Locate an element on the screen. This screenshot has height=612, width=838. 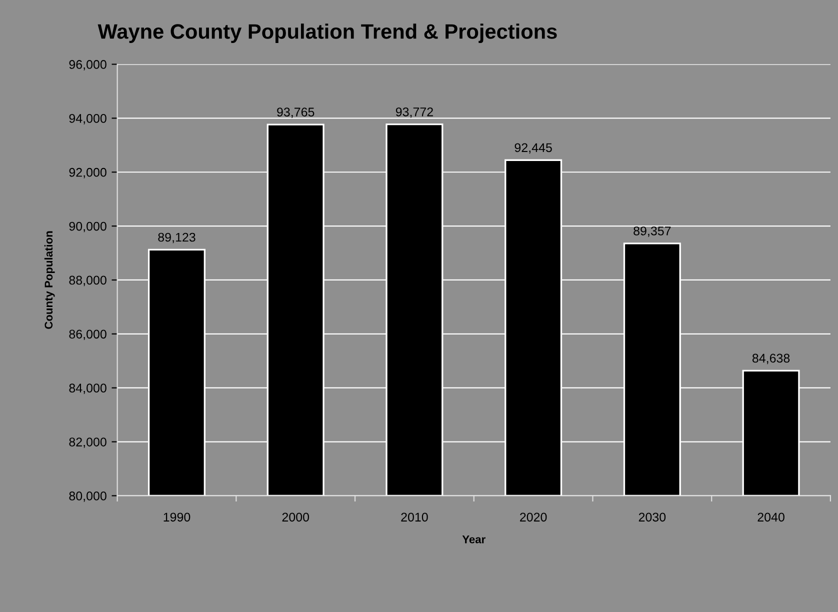
data-label: 89,123 is located at coordinates (177, 238).